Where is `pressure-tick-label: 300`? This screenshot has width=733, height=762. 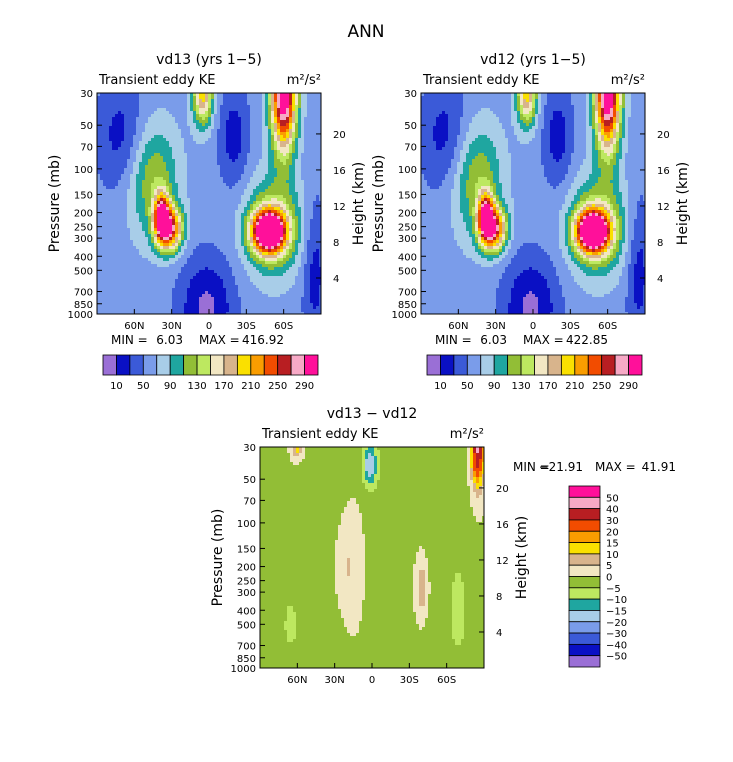 pressure-tick-label: 300 is located at coordinates (246, 593).